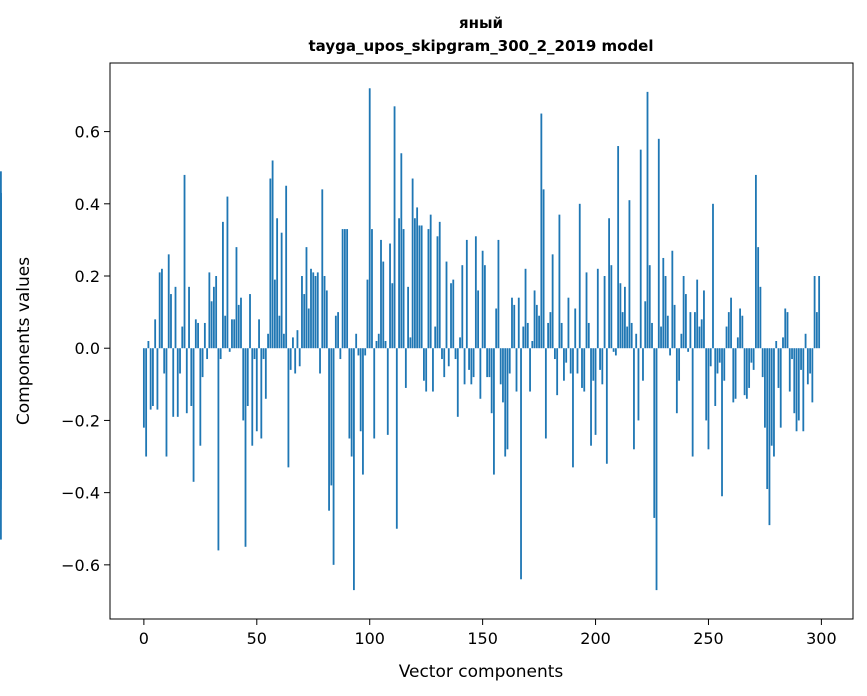  What do you see at coordinates (482, 638) in the screenshot?
I see `x-tick-label: 150` at bounding box center [482, 638].